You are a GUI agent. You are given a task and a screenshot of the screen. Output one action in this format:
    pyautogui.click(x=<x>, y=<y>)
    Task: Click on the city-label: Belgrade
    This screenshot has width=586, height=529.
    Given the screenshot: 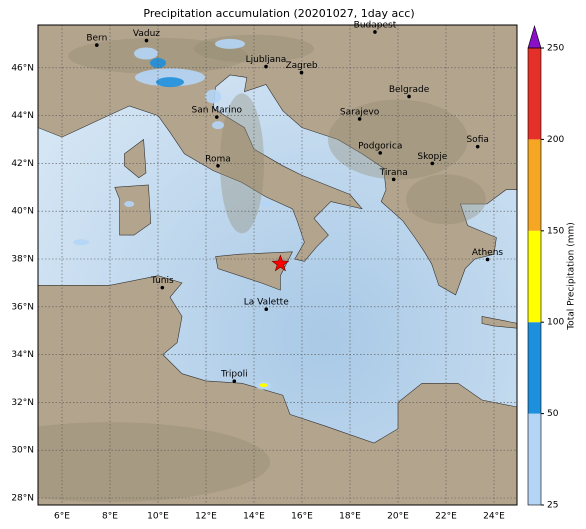 What is the action you would take?
    pyautogui.click(x=409, y=90)
    